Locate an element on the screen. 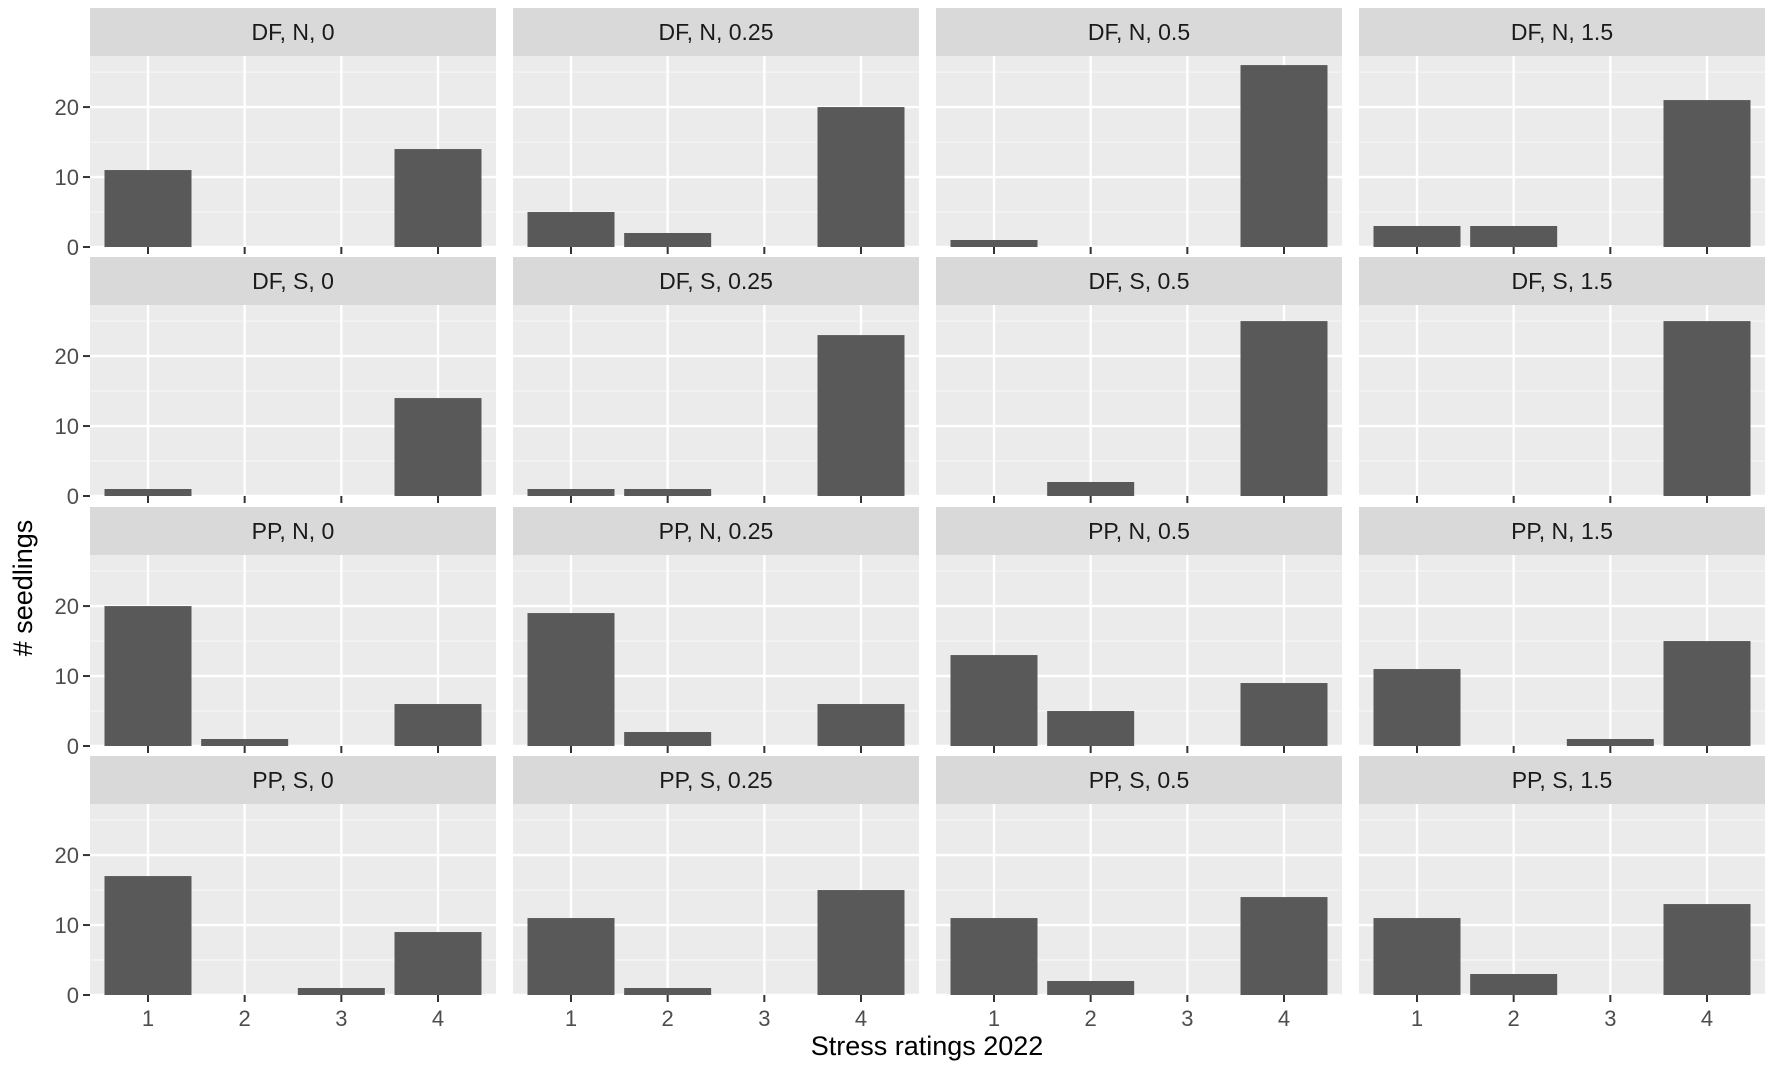 The height and width of the screenshot is (1072, 1772). facet-label: PP, N, 0.5 is located at coordinates (1139, 531).